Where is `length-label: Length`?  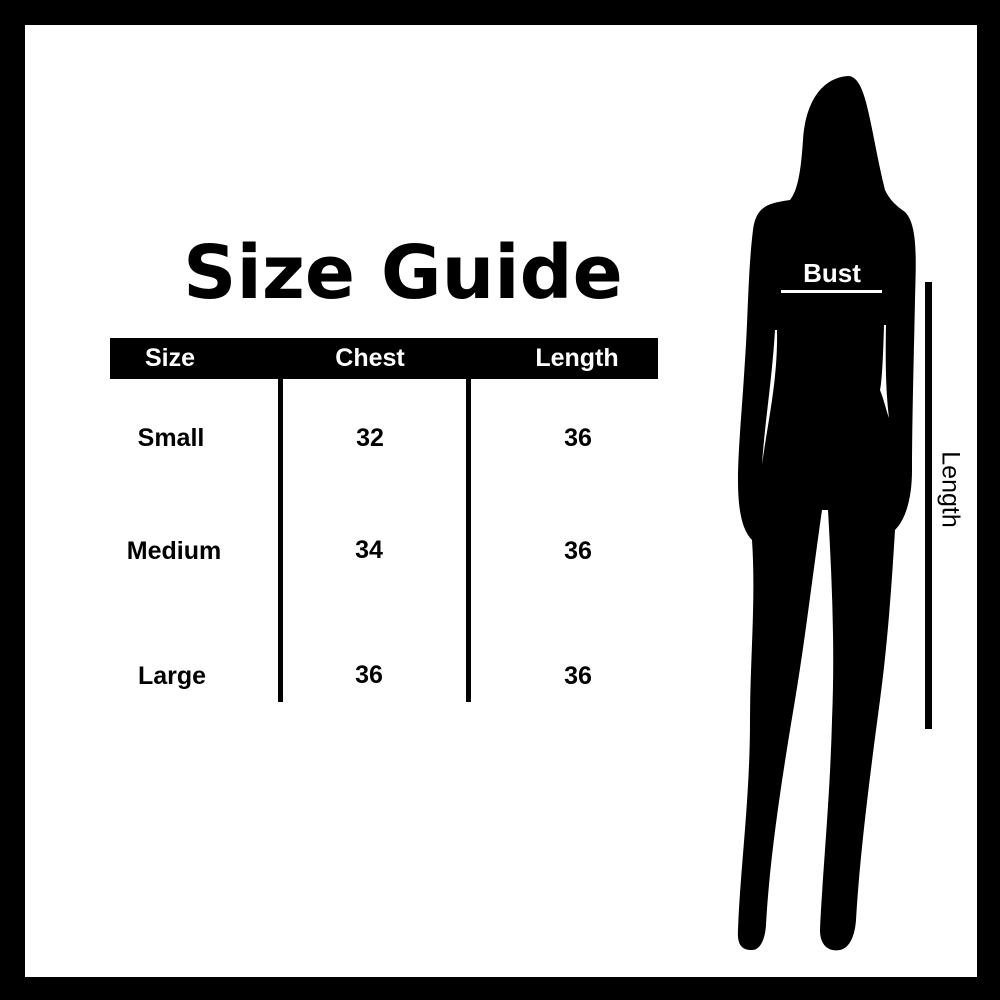
length-label: Length is located at coordinates (950, 489).